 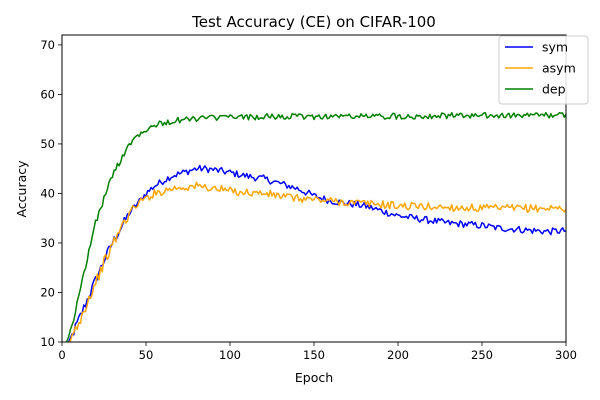 What do you see at coordinates (314, 377) in the screenshot?
I see `x-axis-label: Epoch` at bounding box center [314, 377].